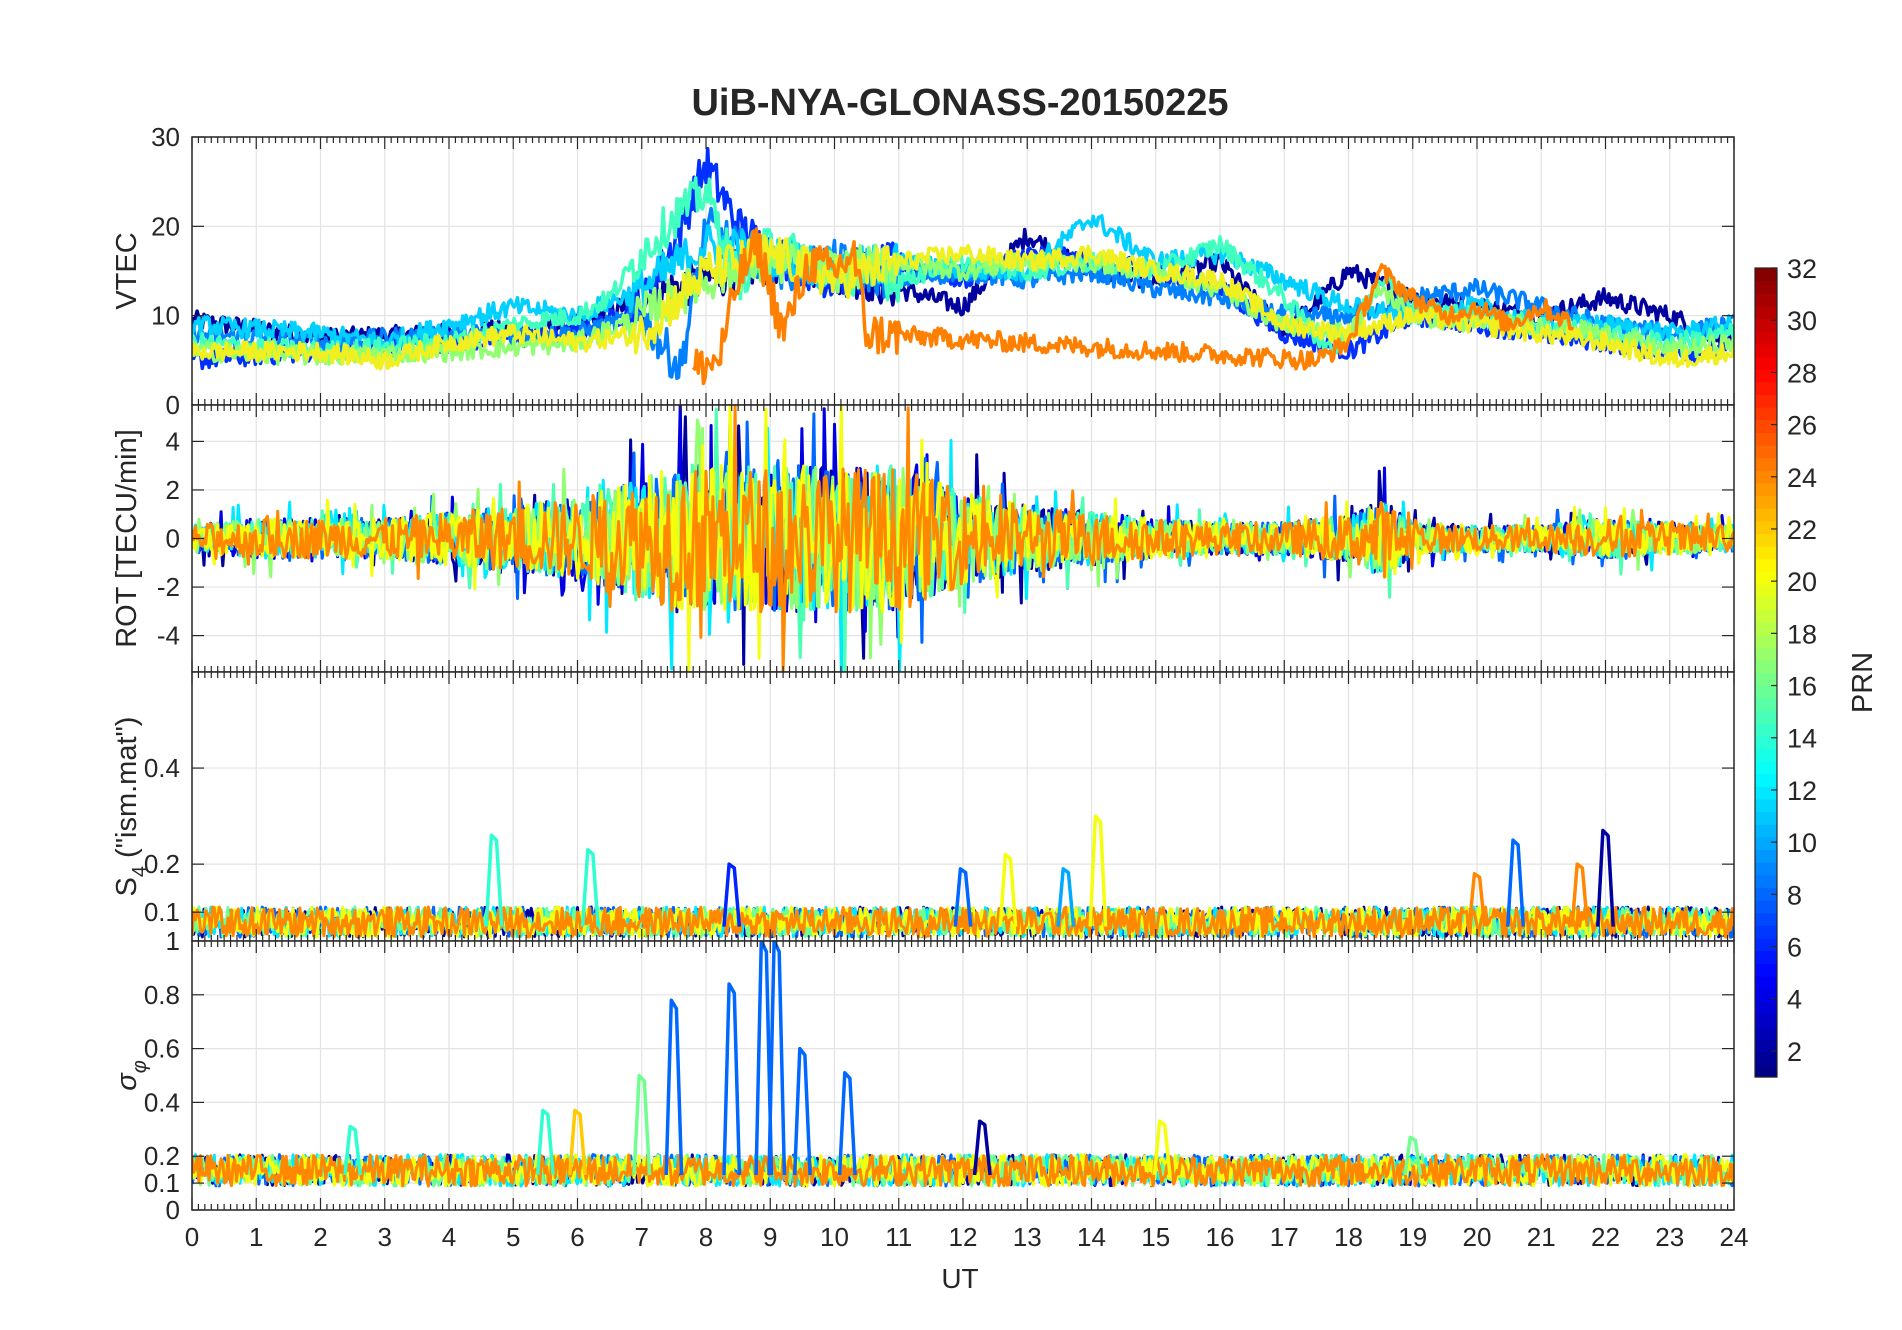  I want to click on colorbar-tick-label: 14, so click(1802, 739).